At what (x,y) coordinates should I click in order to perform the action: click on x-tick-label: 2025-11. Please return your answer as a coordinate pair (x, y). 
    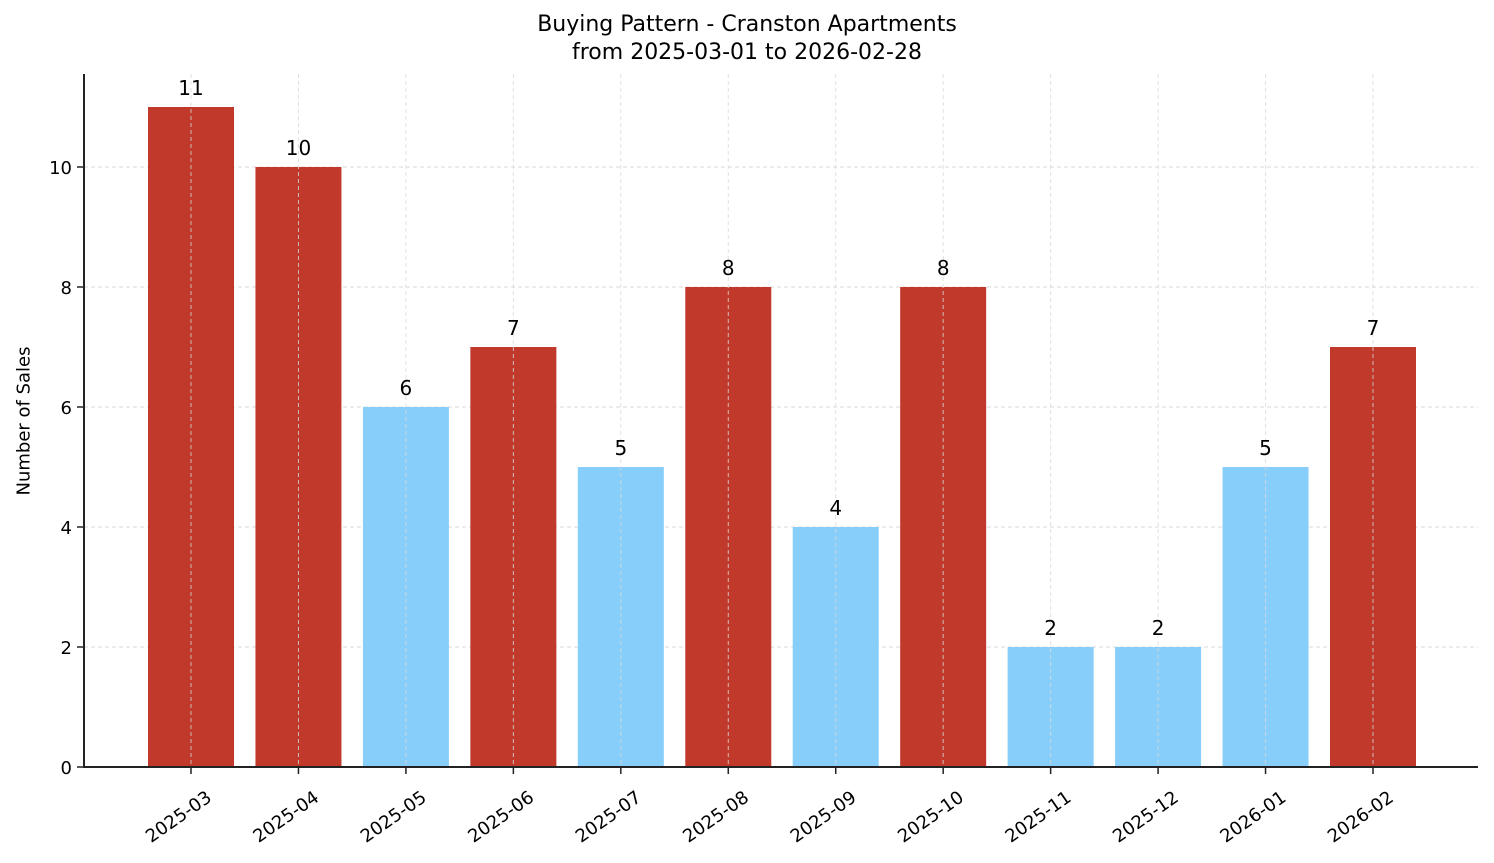
    Looking at the image, I should click on (1039, 817).